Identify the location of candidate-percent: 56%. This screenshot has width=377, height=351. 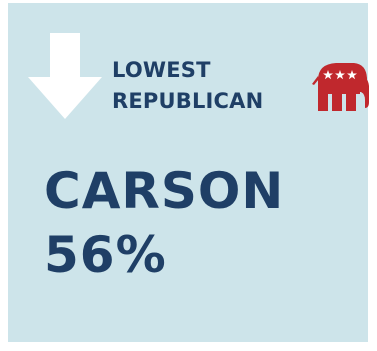
(105, 255).